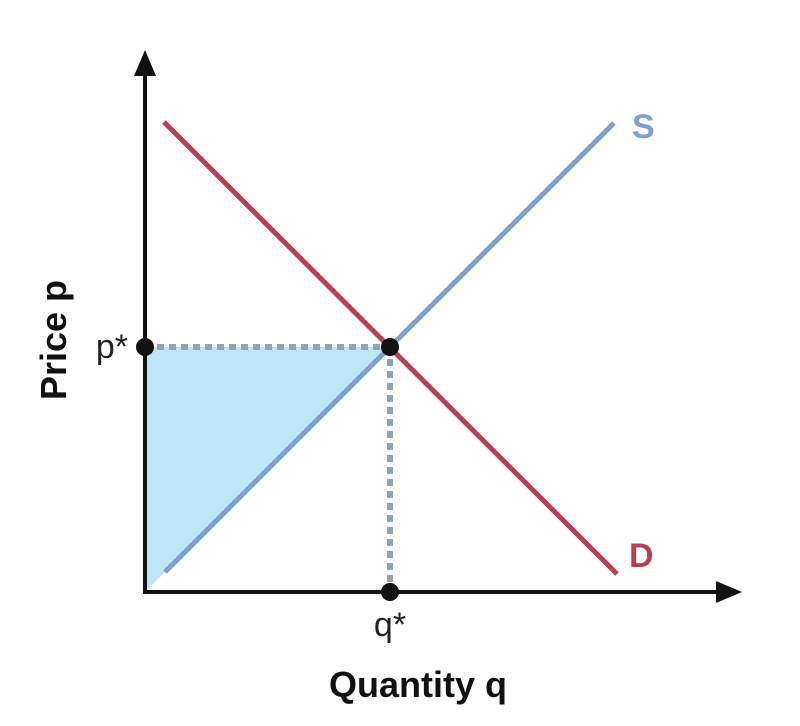  I want to click on x-axis-title: Quantity q, so click(418, 684).